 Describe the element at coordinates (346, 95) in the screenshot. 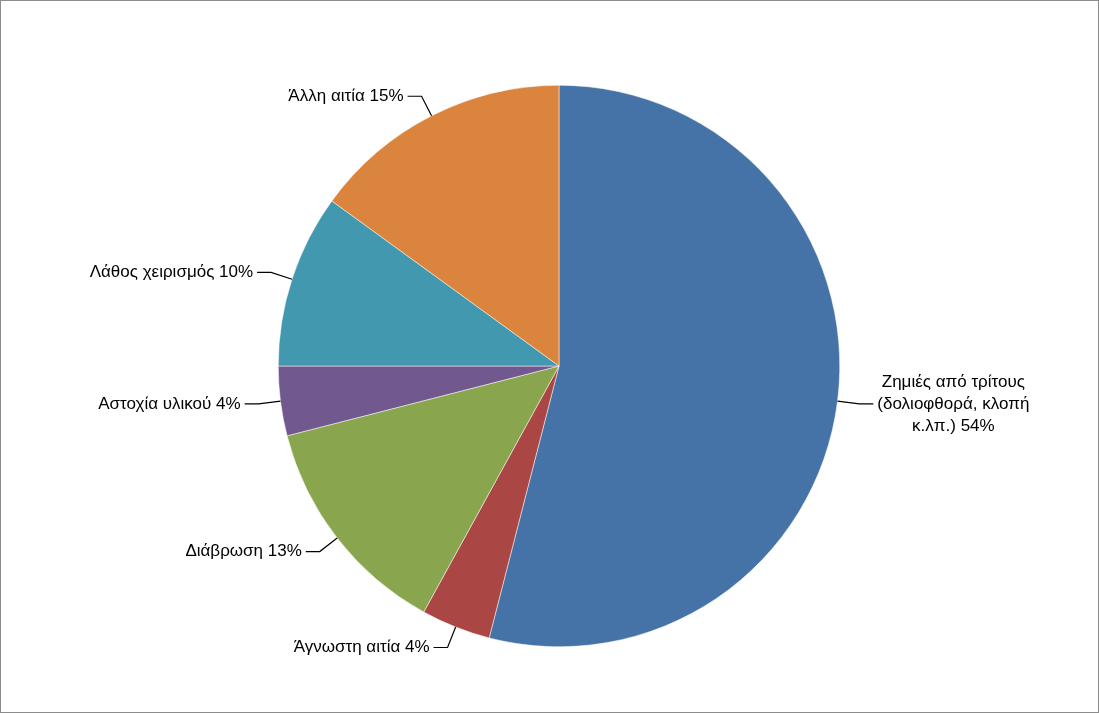

I see `slice-label: Άλλη αιτία 15%` at that location.